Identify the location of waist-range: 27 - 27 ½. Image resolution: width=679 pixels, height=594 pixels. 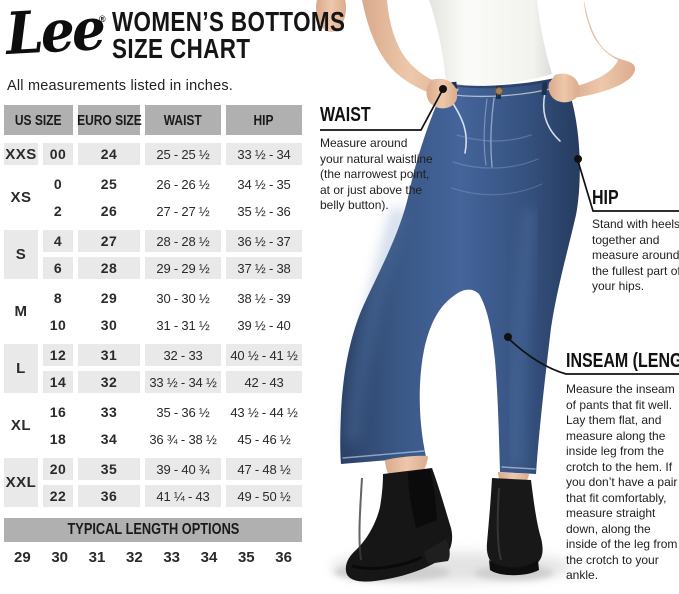
(183, 211).